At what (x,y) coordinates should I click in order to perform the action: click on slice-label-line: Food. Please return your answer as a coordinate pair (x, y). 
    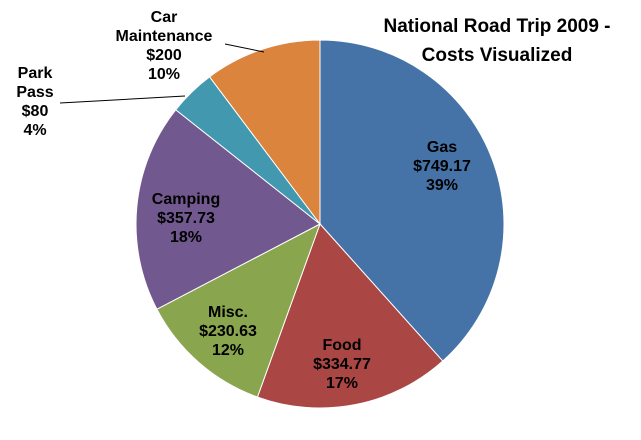
    Looking at the image, I should click on (341, 345).